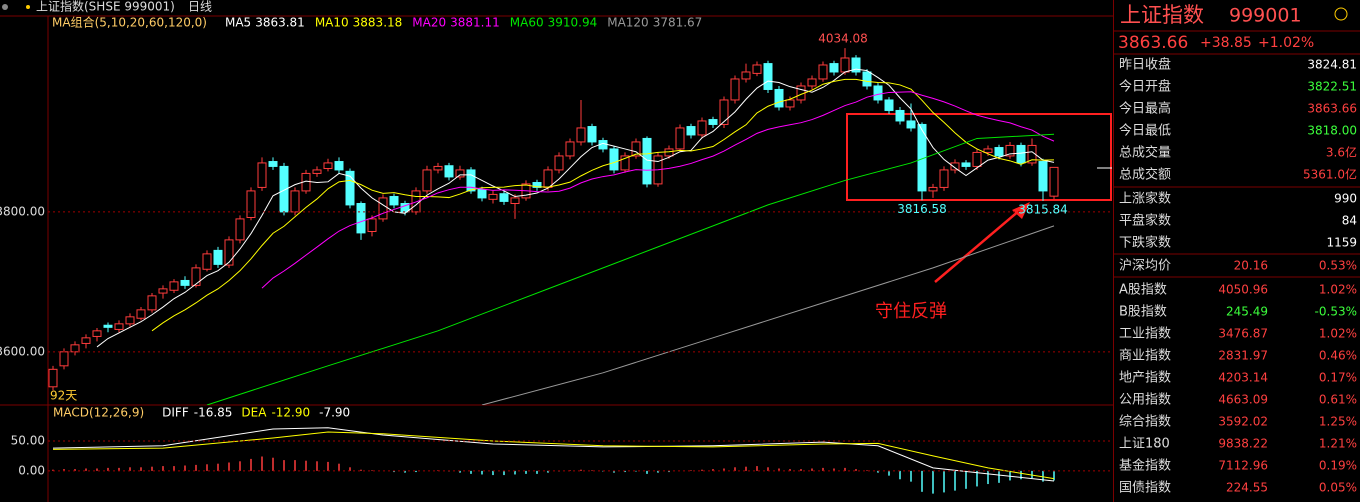  Describe the element at coordinates (1144, 444) in the screenshot. I see `index-label: 上证180` at that location.